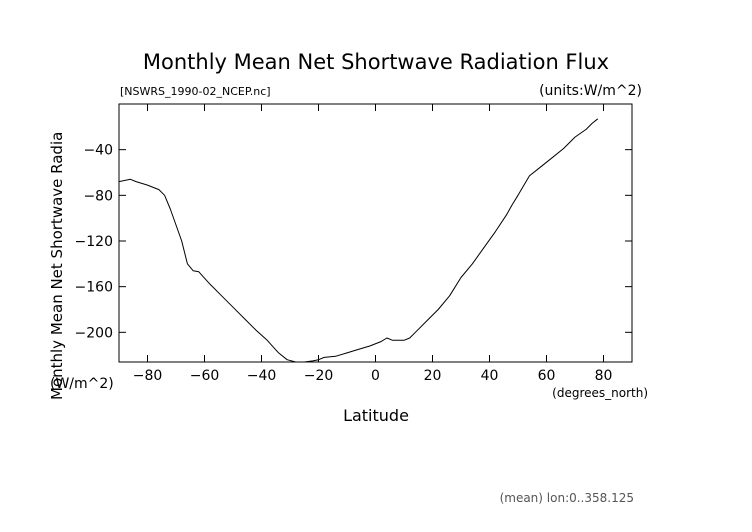  Describe the element at coordinates (94, 242) in the screenshot. I see `y-tick-label: −120` at that location.